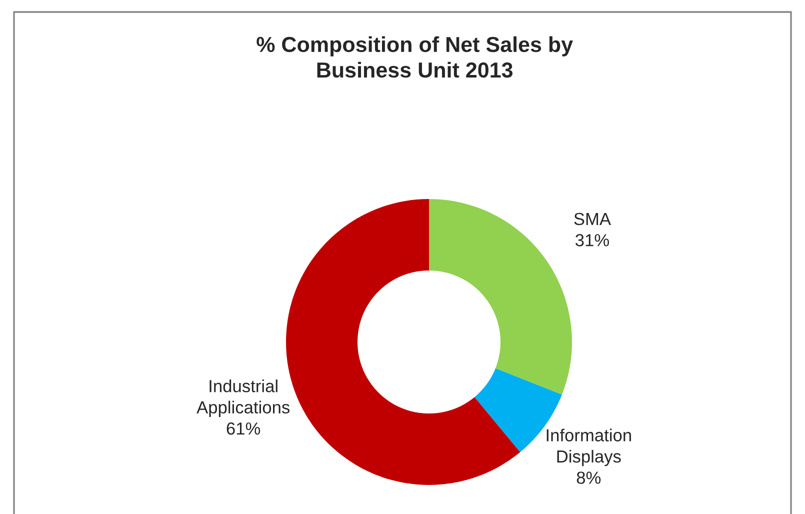 The width and height of the screenshot is (805, 514). Describe the element at coordinates (592, 240) in the screenshot. I see `data-label: 31%` at that location.